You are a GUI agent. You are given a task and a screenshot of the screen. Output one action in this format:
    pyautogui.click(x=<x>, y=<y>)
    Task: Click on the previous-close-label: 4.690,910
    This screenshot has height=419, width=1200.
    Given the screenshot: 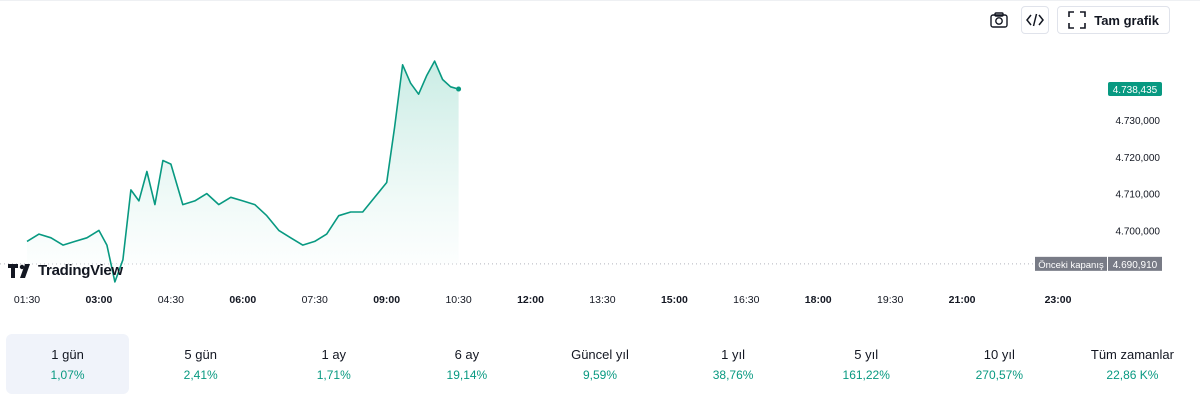 What is the action you would take?
    pyautogui.click(x=1135, y=265)
    